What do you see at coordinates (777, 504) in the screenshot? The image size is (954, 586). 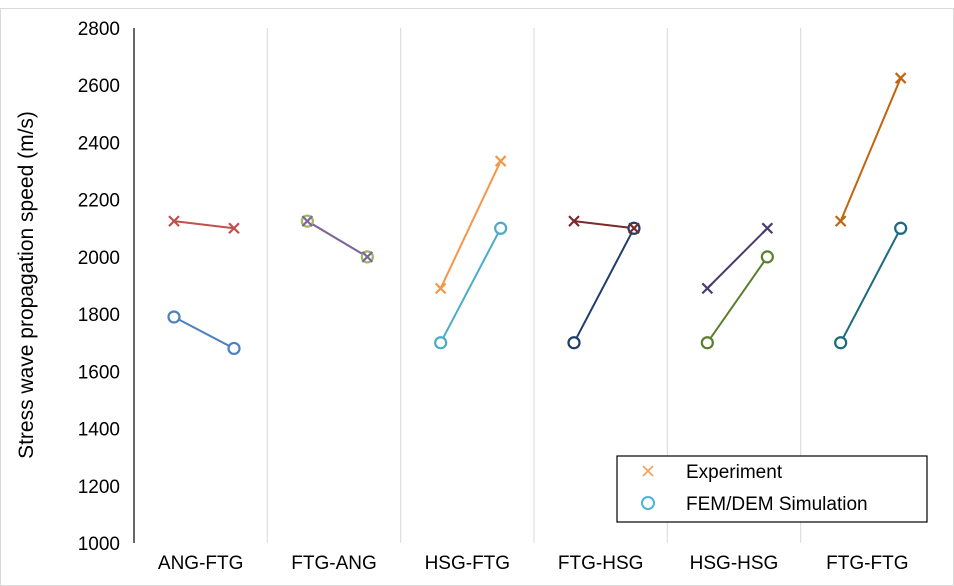 I see `legend-simulation-label: FEM/DEM Simulation` at bounding box center [777, 504].